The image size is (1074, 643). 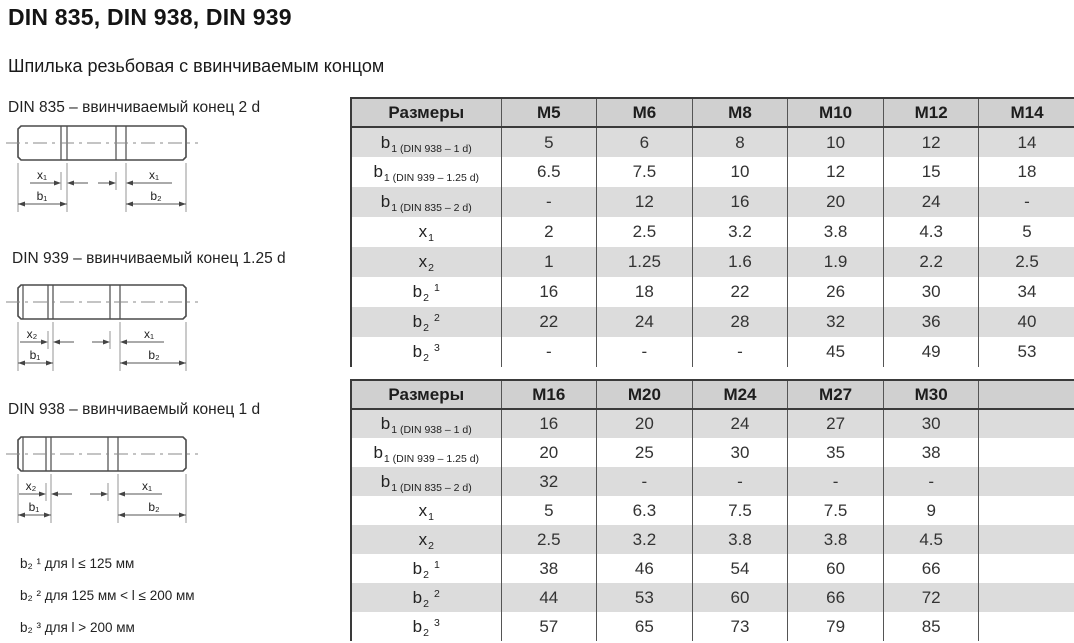 I want to click on table-row: x2 1 1.25 1.6 1.9 2.2 2.5, so click(x=712, y=262).